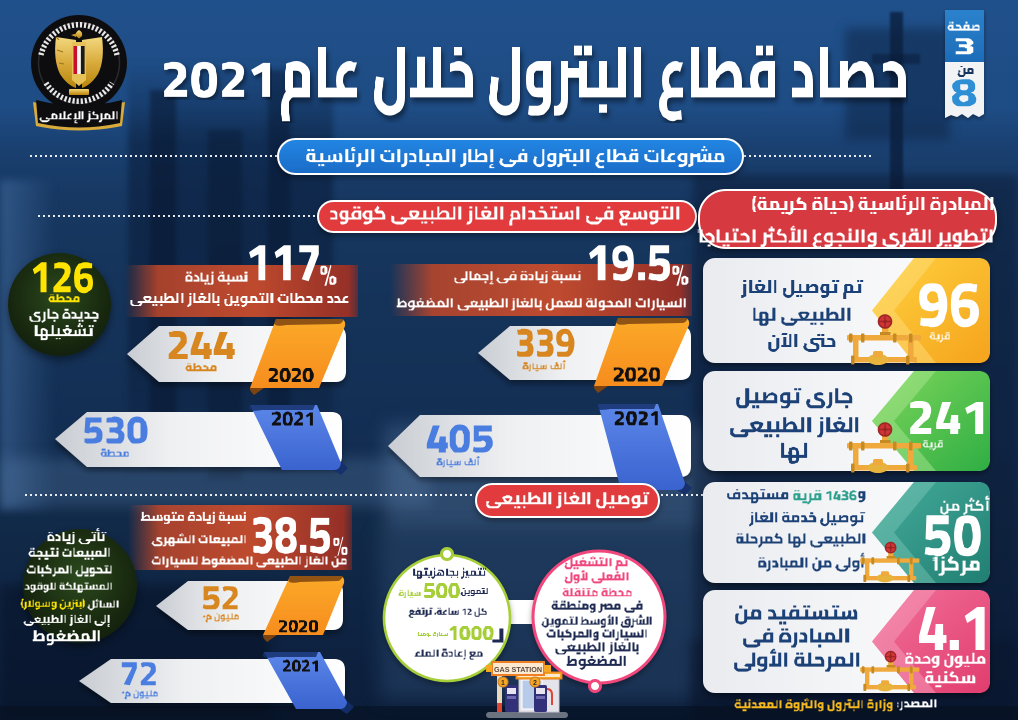 The width and height of the screenshot is (1018, 720). I want to click on svg-text: GAS STATION, so click(518, 669).